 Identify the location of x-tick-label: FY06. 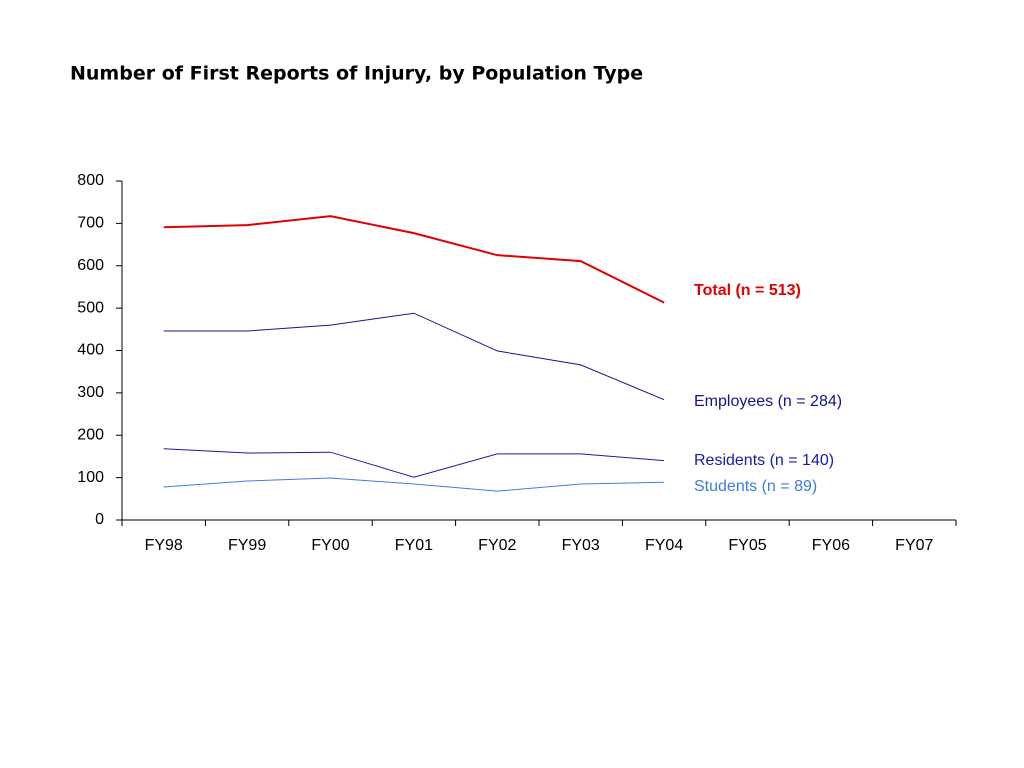
(831, 545).